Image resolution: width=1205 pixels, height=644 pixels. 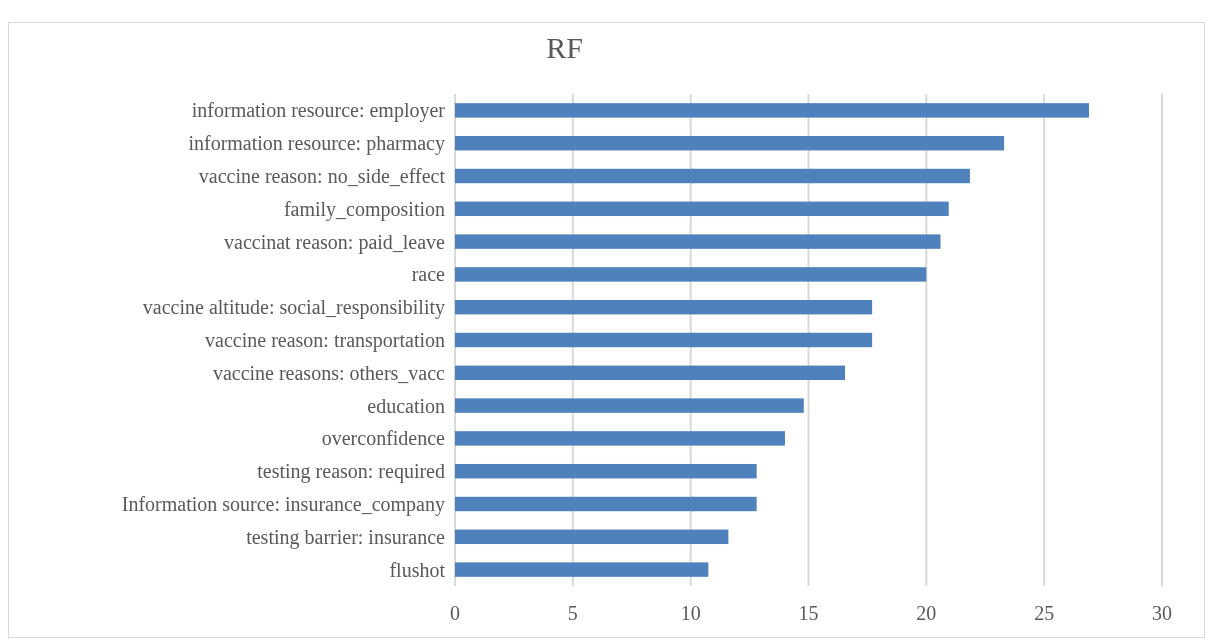 What do you see at coordinates (417, 569) in the screenshot?
I see `y-tick-label: flushot` at bounding box center [417, 569].